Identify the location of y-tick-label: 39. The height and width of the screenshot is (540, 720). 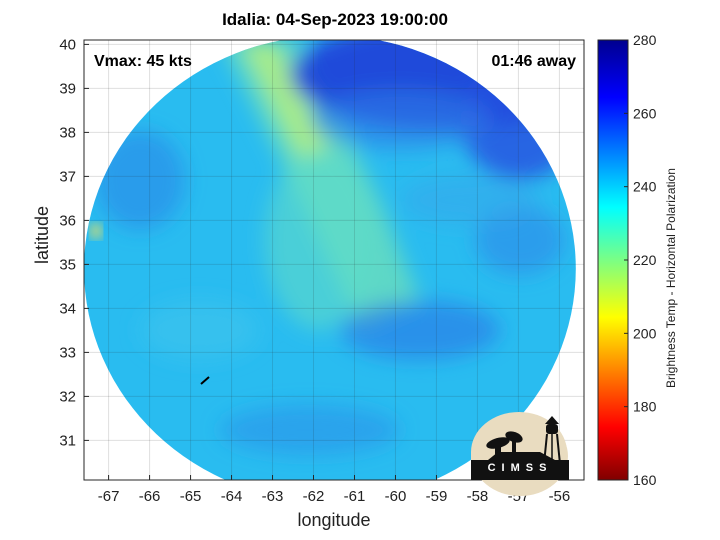
(67, 88).